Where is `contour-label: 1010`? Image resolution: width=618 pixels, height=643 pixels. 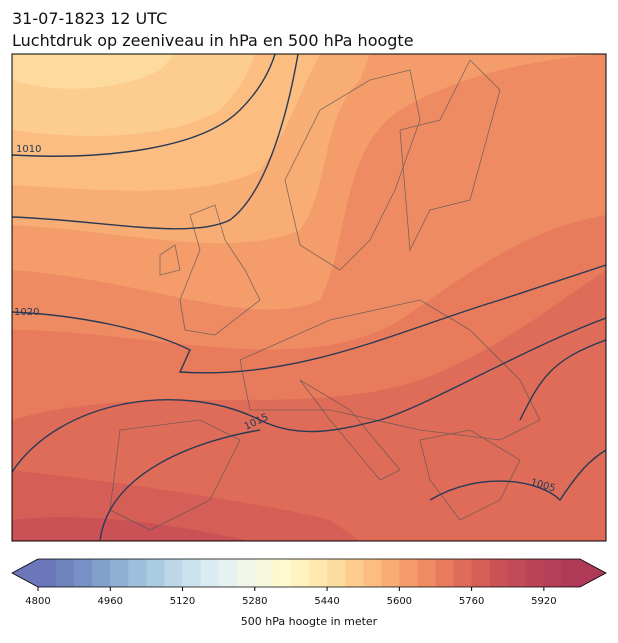 contour-label: 1010 is located at coordinates (28, 149).